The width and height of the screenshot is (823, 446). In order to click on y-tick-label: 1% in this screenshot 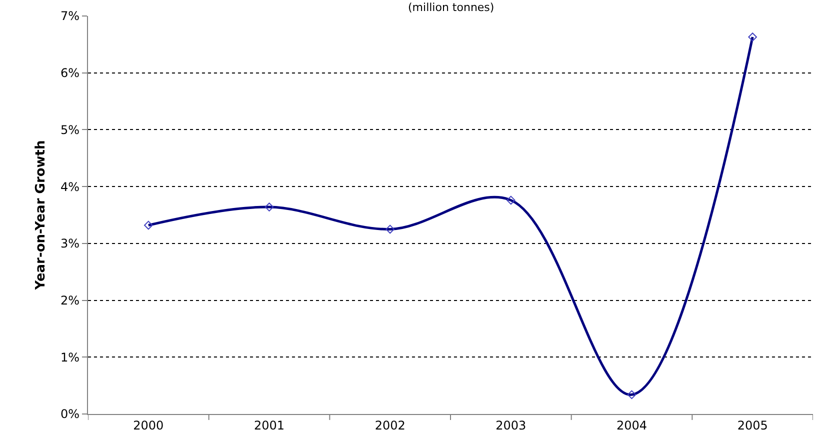, I will do `click(70, 357)`.